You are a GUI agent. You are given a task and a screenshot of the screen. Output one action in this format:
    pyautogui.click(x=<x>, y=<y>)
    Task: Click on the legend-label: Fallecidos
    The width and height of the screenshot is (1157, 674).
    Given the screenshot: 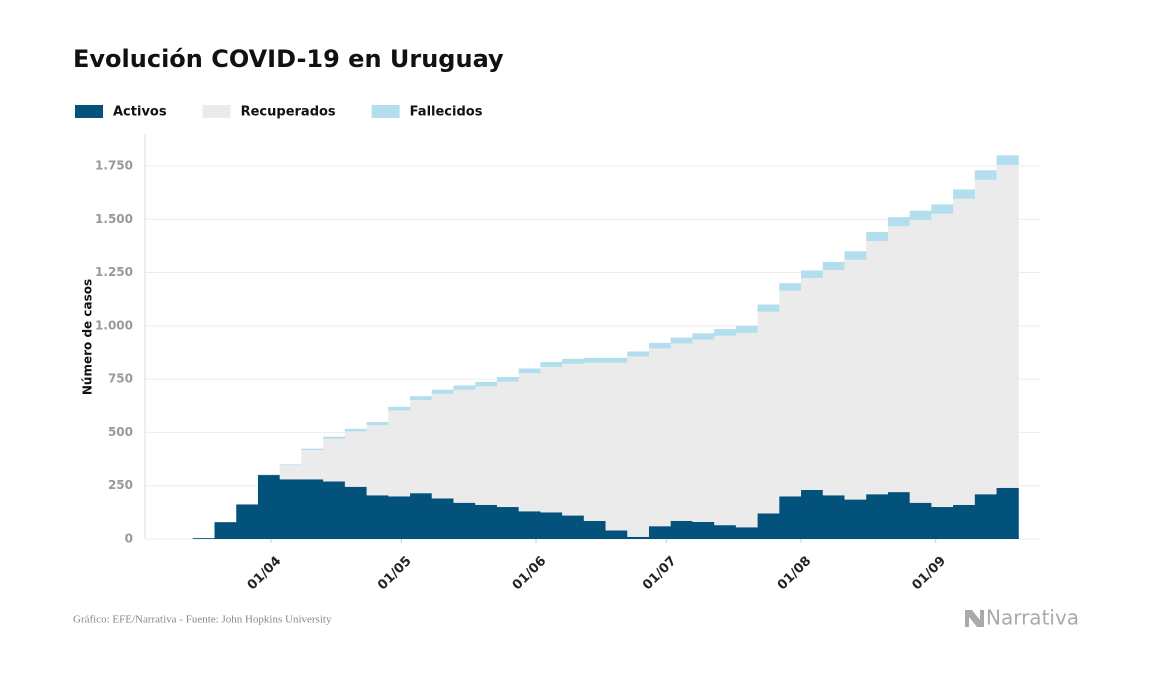 What is the action you would take?
    pyautogui.click(x=446, y=112)
    